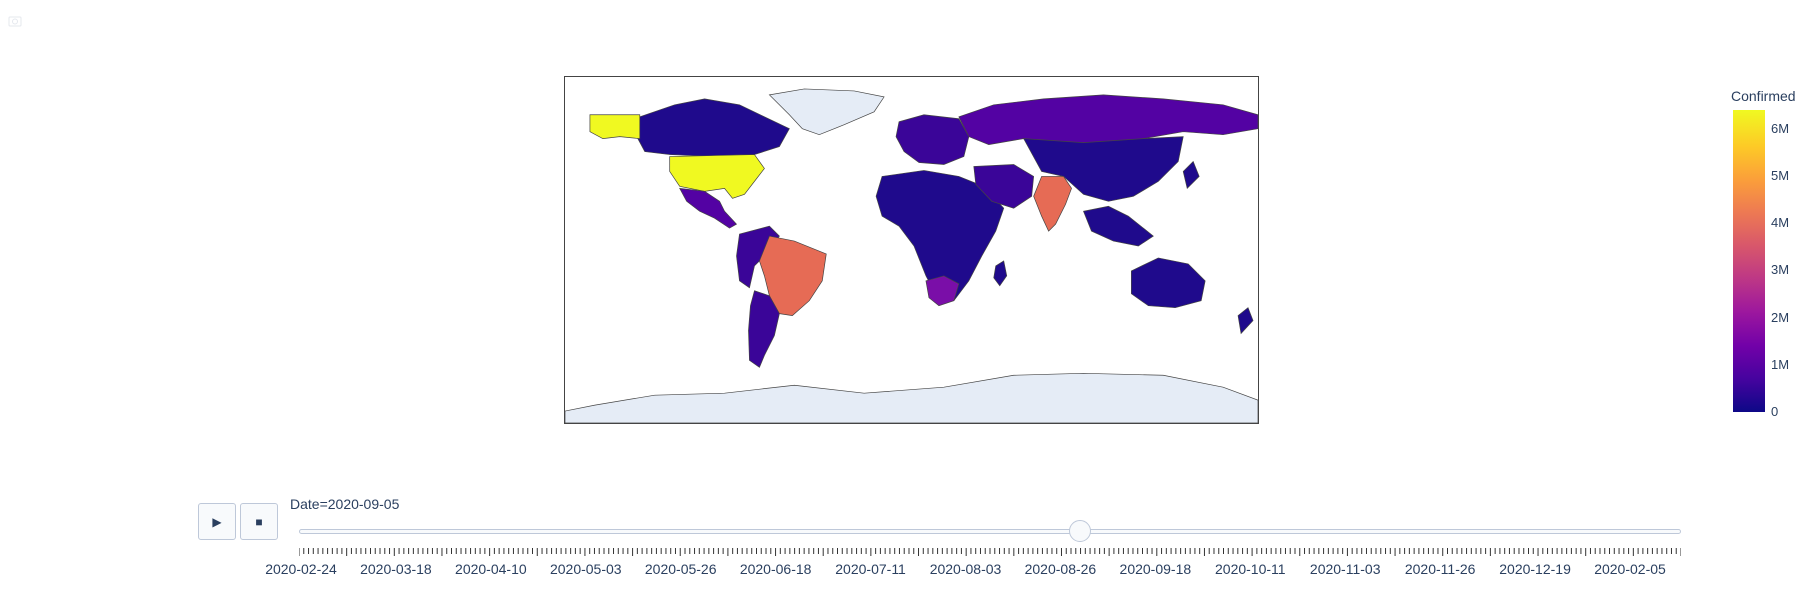 This screenshot has height=589, width=1810. Describe the element at coordinates (1775, 411) in the screenshot. I see `colorbar-tick-label: 0` at that location.